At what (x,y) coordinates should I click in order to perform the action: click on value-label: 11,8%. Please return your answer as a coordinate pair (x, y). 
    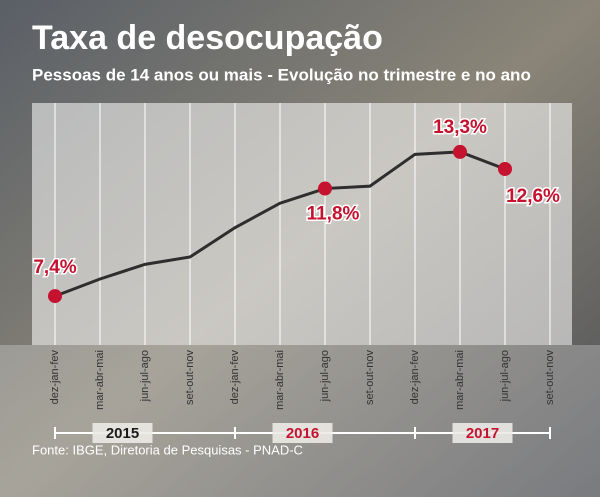
    Looking at the image, I should click on (333, 214).